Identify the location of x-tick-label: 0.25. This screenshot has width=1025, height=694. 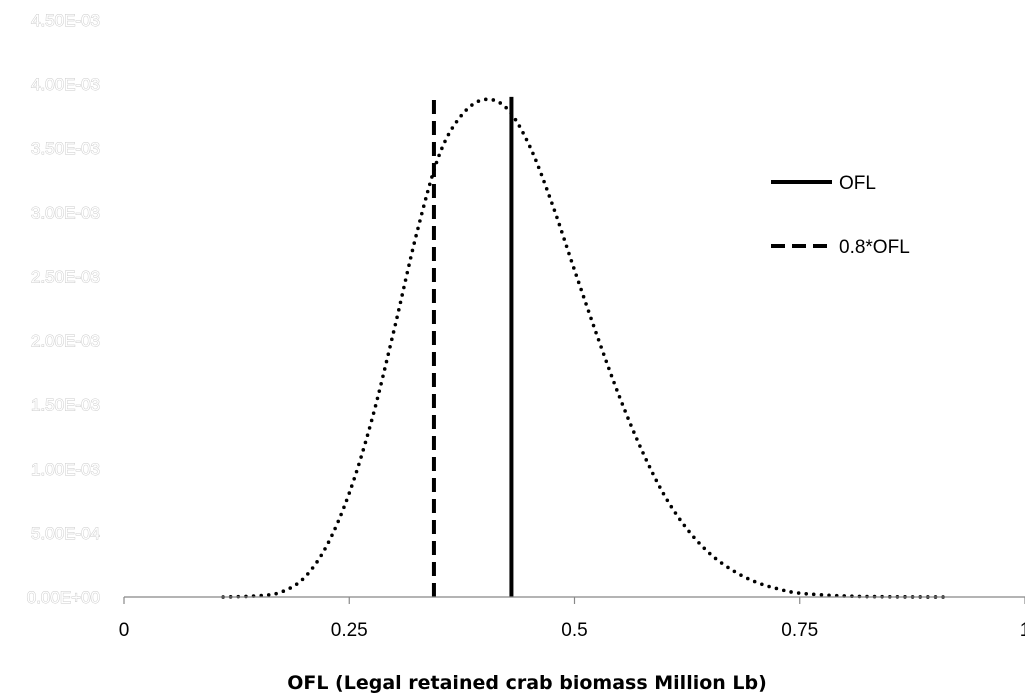
(349, 630).